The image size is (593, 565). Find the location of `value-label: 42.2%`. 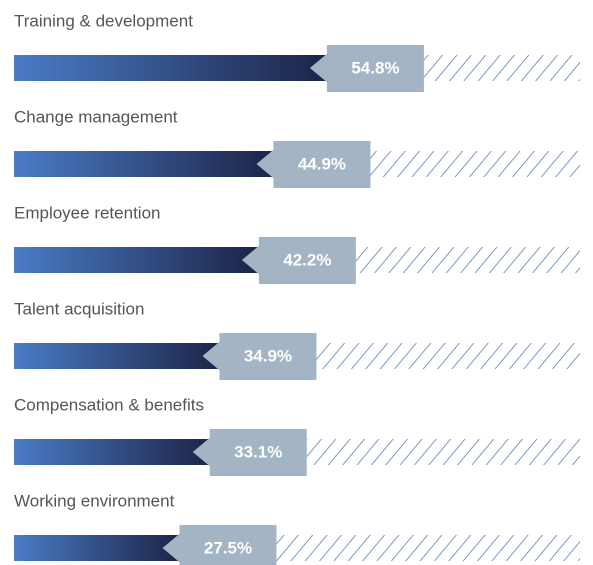

value-label: 42.2% is located at coordinates (307, 259).